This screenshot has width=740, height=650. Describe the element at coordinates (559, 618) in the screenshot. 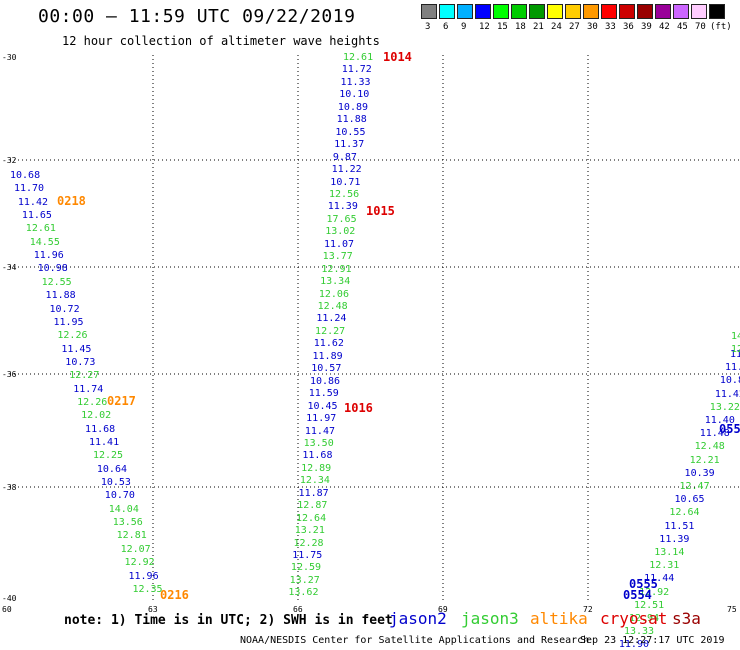

I see `sat-altika: altika` at that location.